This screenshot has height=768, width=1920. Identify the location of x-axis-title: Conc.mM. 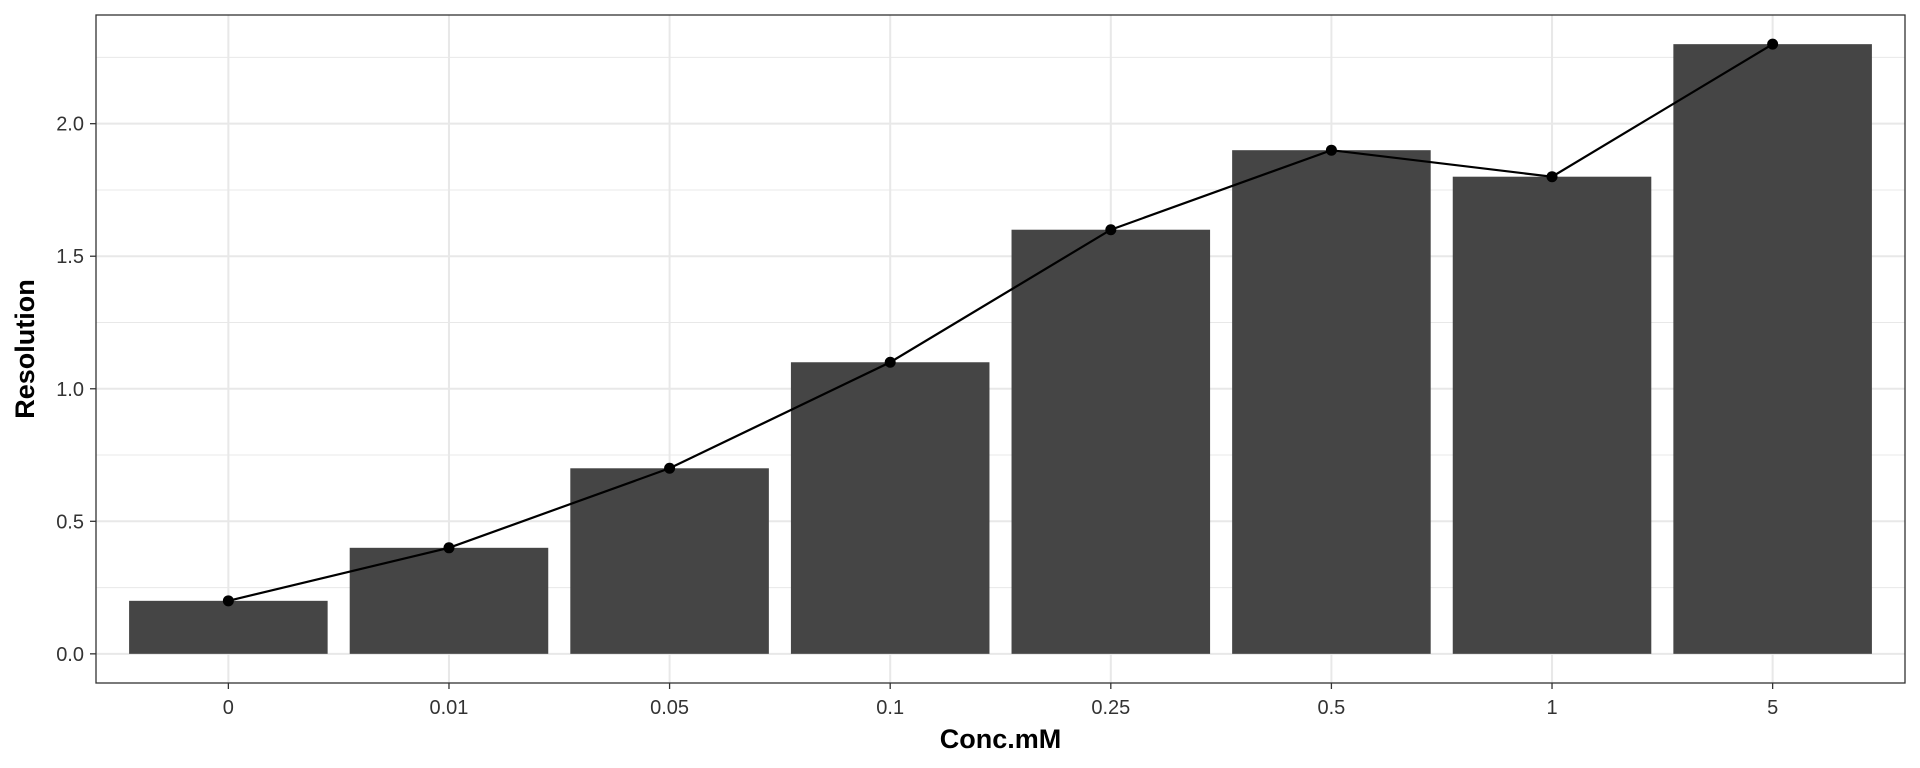
(1001, 739).